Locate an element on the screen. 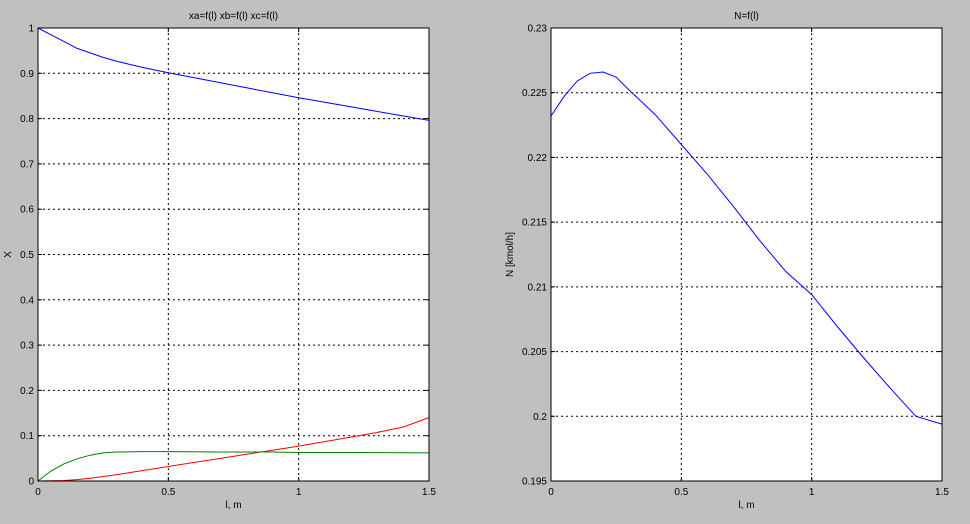 The height and width of the screenshot is (524, 970). y-axis-label: X is located at coordinates (8, 254).